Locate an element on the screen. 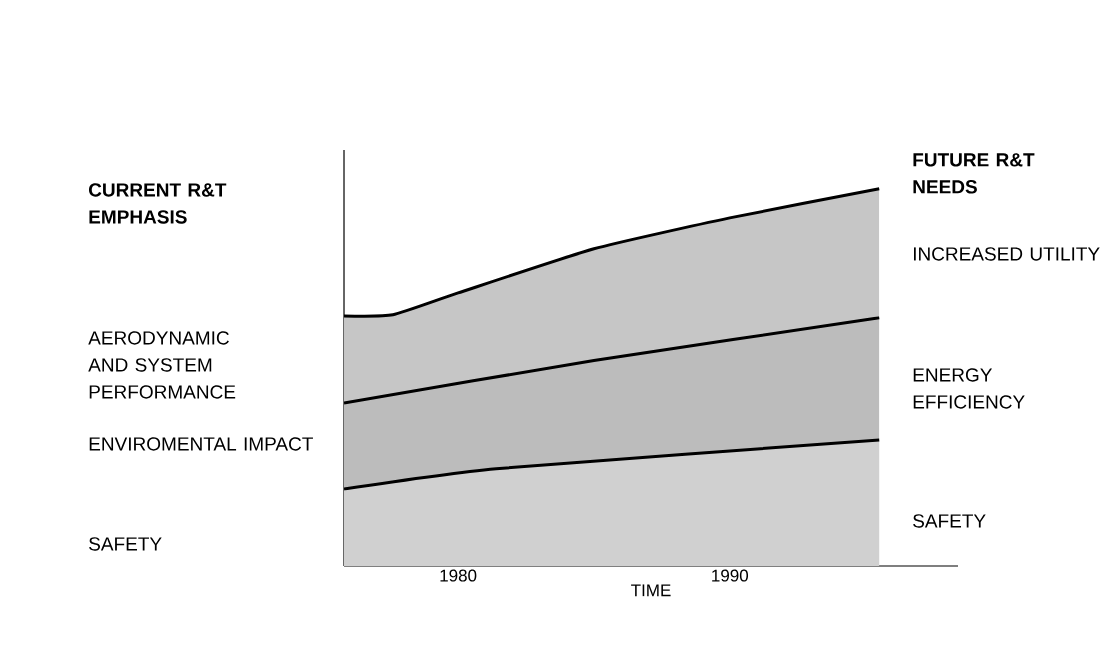  annotation: ENERGY EFFICIENCY is located at coordinates (969, 388).